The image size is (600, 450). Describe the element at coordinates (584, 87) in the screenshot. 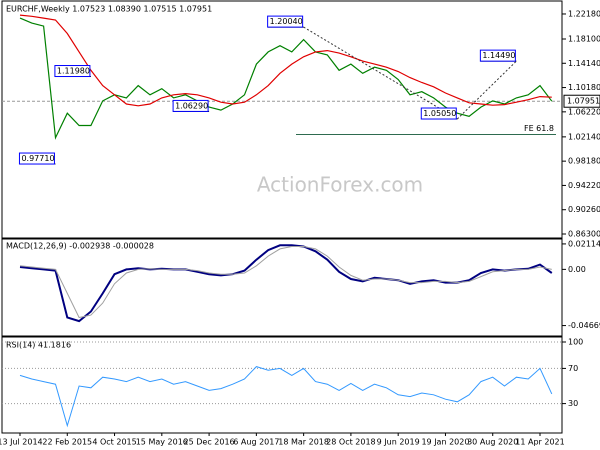

I see `y-tick-label: 1.10180` at that location.